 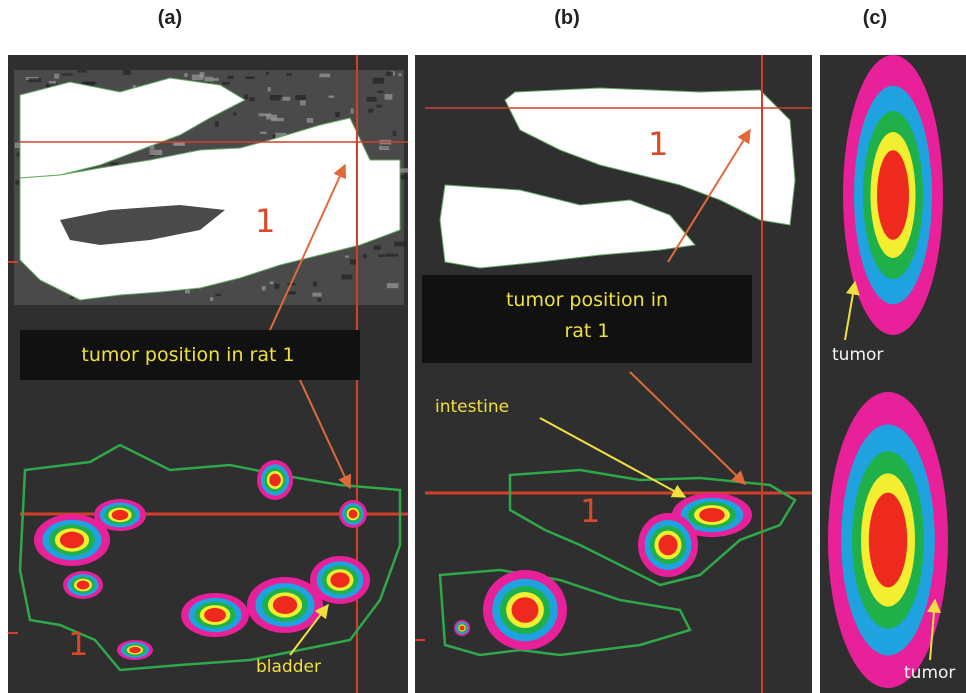 What do you see at coordinates (567, 18) in the screenshot?
I see `panel-label: (b)` at bounding box center [567, 18].